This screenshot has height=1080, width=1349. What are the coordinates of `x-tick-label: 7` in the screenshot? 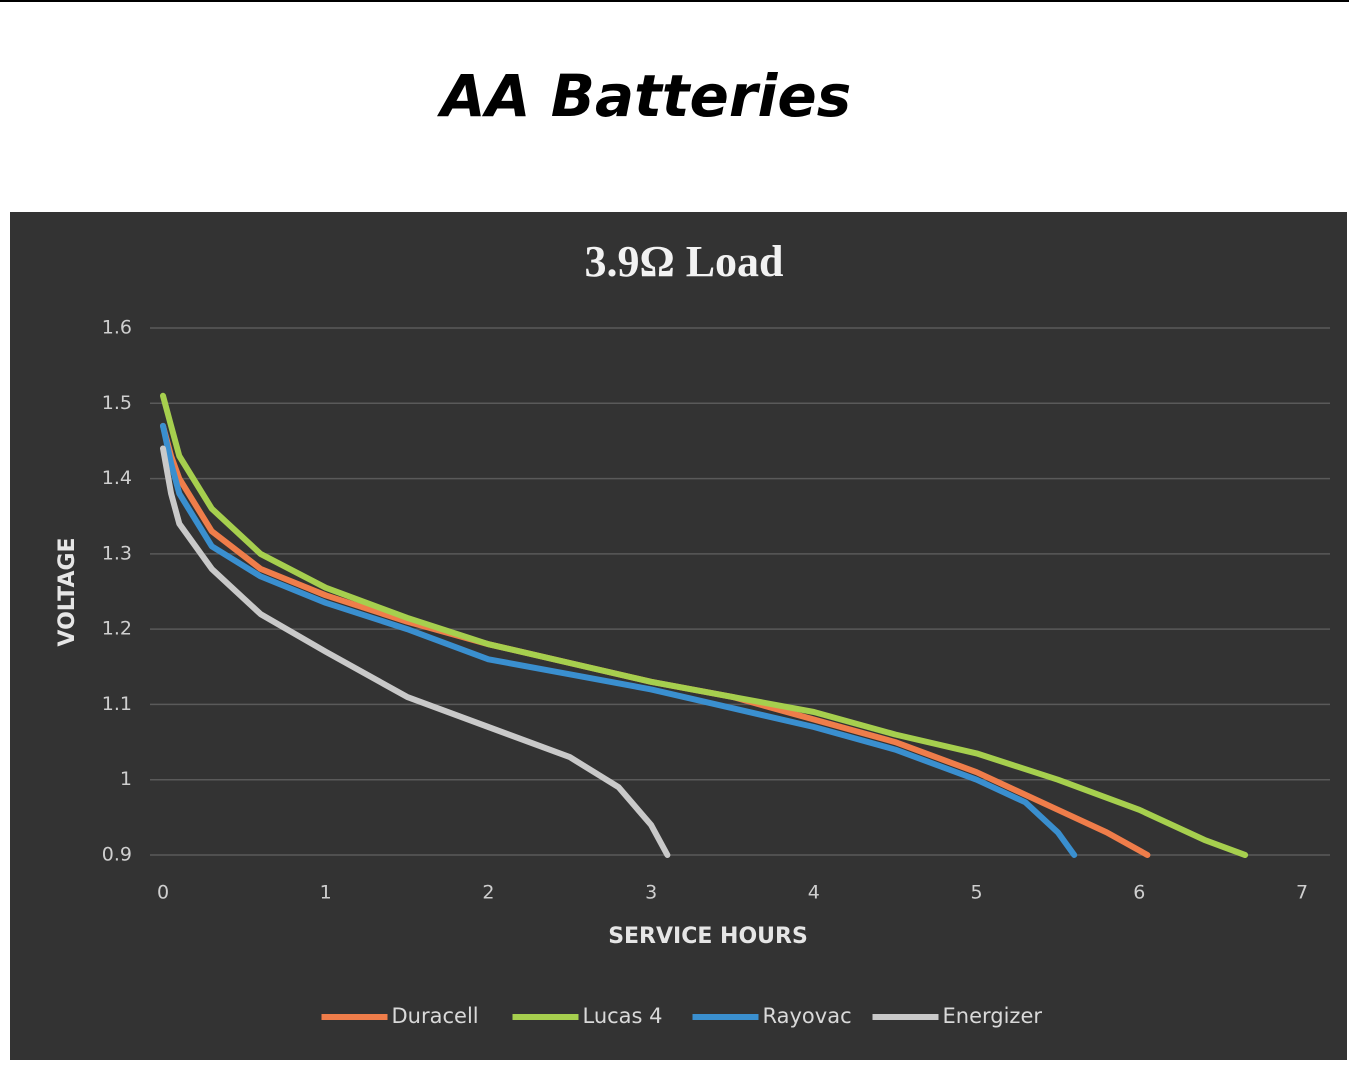 It's located at (1302, 893).